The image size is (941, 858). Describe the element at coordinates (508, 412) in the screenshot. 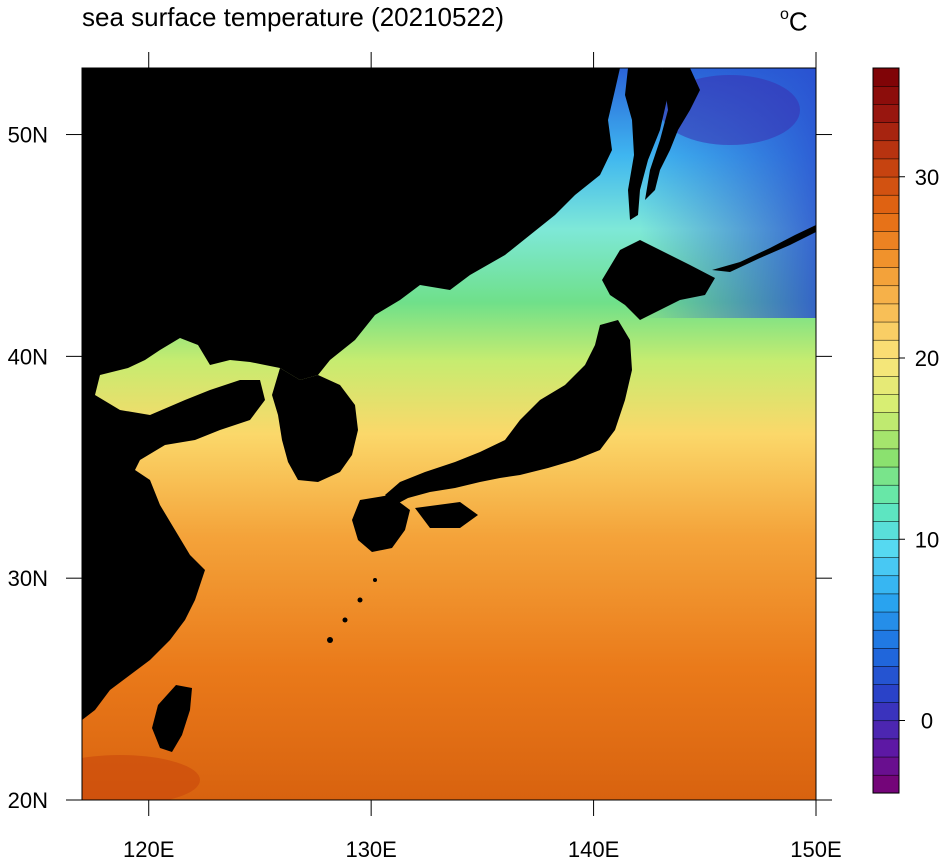

I see `honshu` at that location.